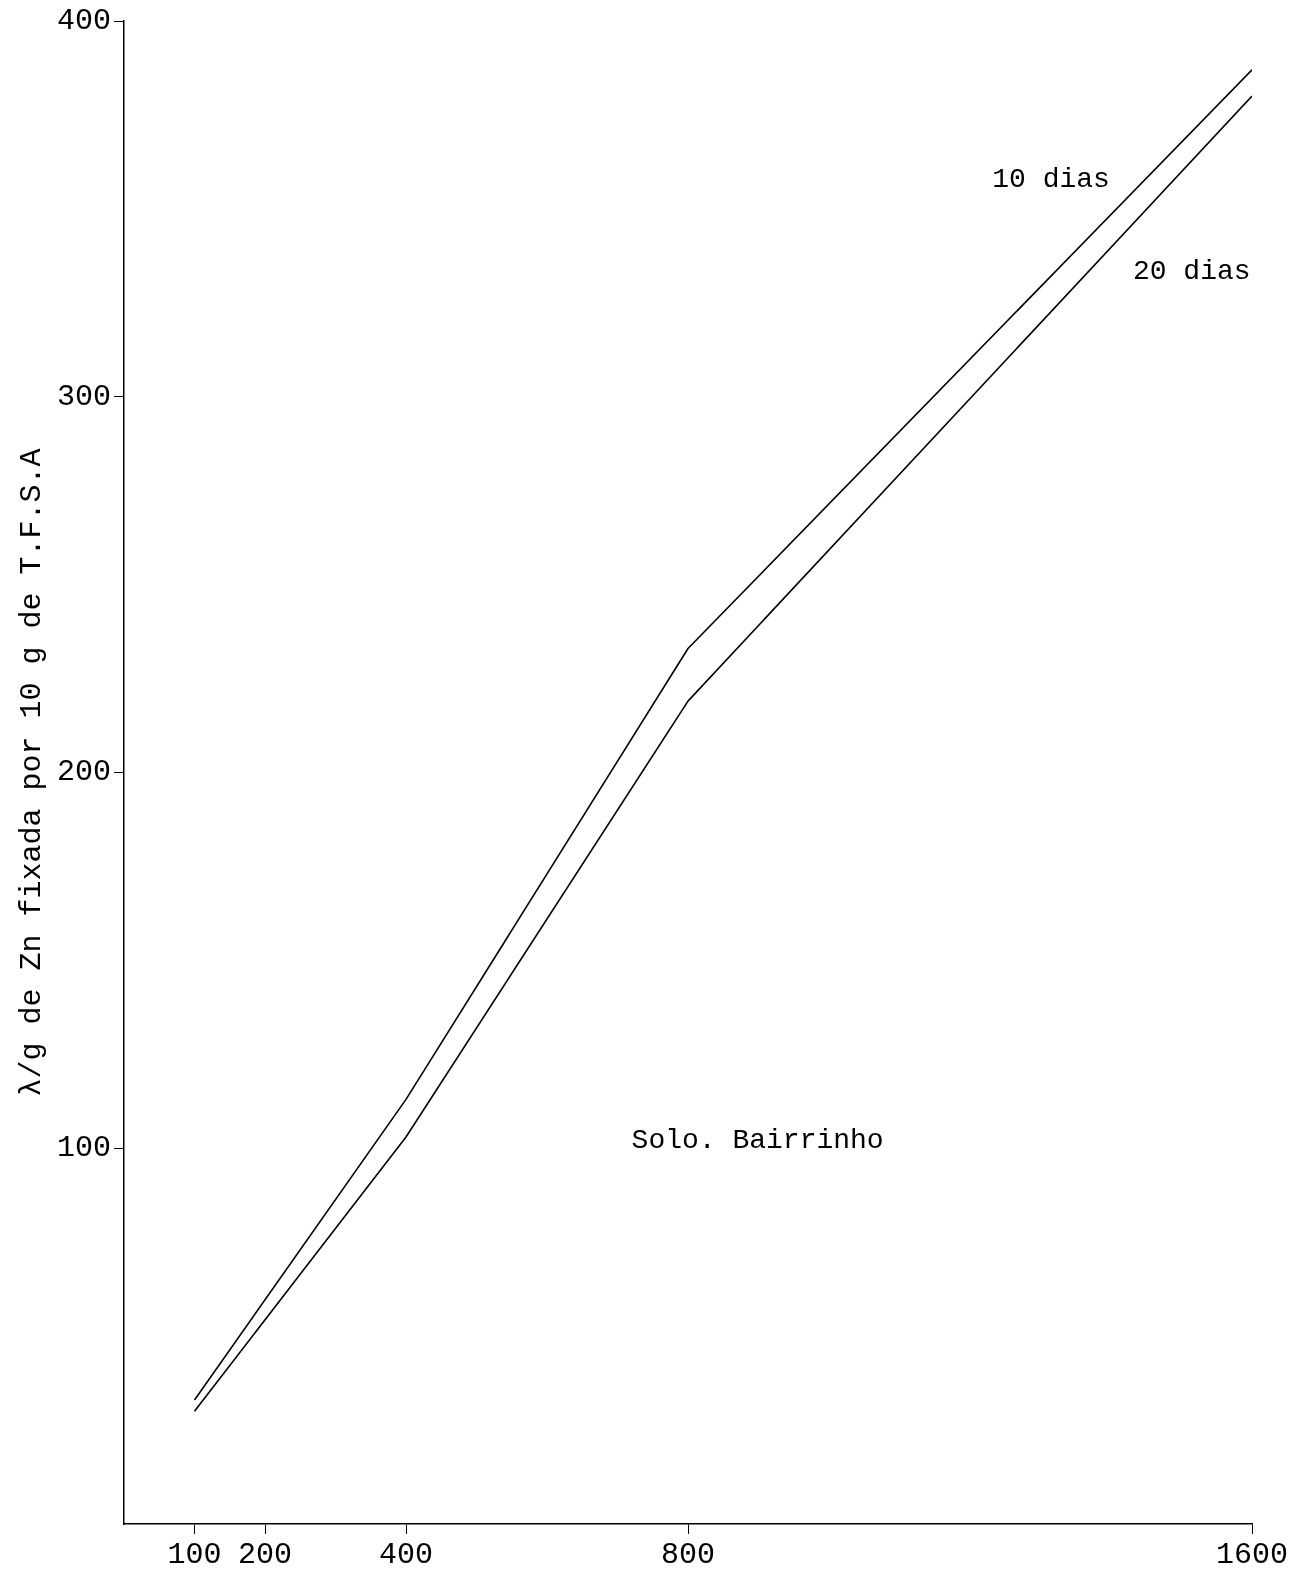 Image resolution: width=1292 pixels, height=1586 pixels. I want to click on y-axis-title: λ/g de Zn fixada por 10 g de T.F.S.A, so click(31, 772).